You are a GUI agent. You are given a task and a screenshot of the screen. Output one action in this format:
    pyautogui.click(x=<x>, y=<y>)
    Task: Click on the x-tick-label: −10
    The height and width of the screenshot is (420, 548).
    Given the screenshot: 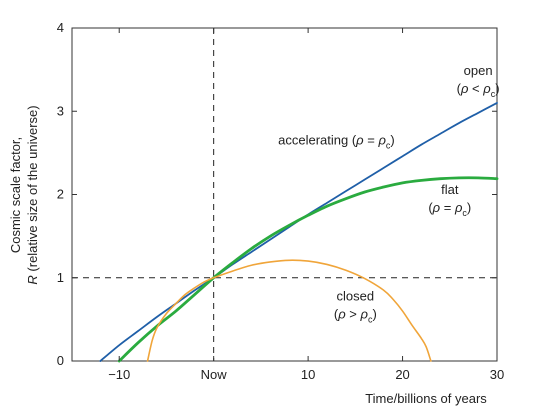 What is the action you would take?
    pyautogui.click(x=119, y=374)
    